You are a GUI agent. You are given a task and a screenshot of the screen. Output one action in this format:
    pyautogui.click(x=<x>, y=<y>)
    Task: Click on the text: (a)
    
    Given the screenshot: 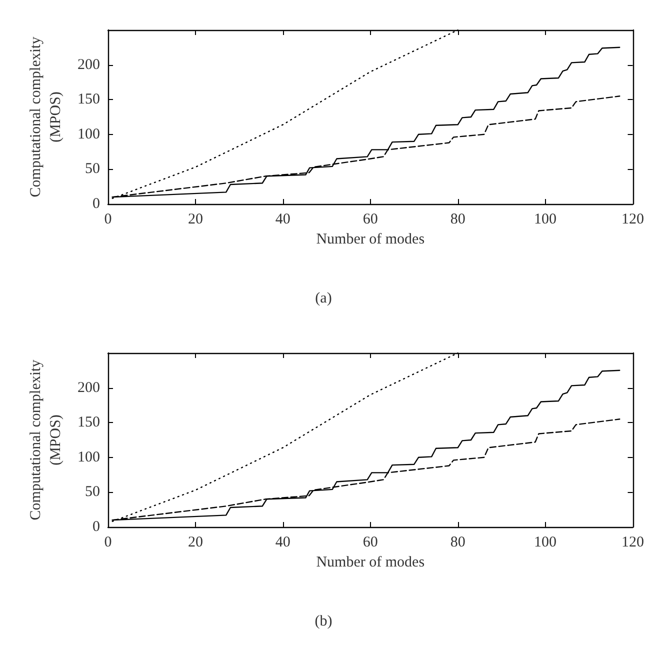 What is the action you would take?
    pyautogui.click(x=323, y=298)
    